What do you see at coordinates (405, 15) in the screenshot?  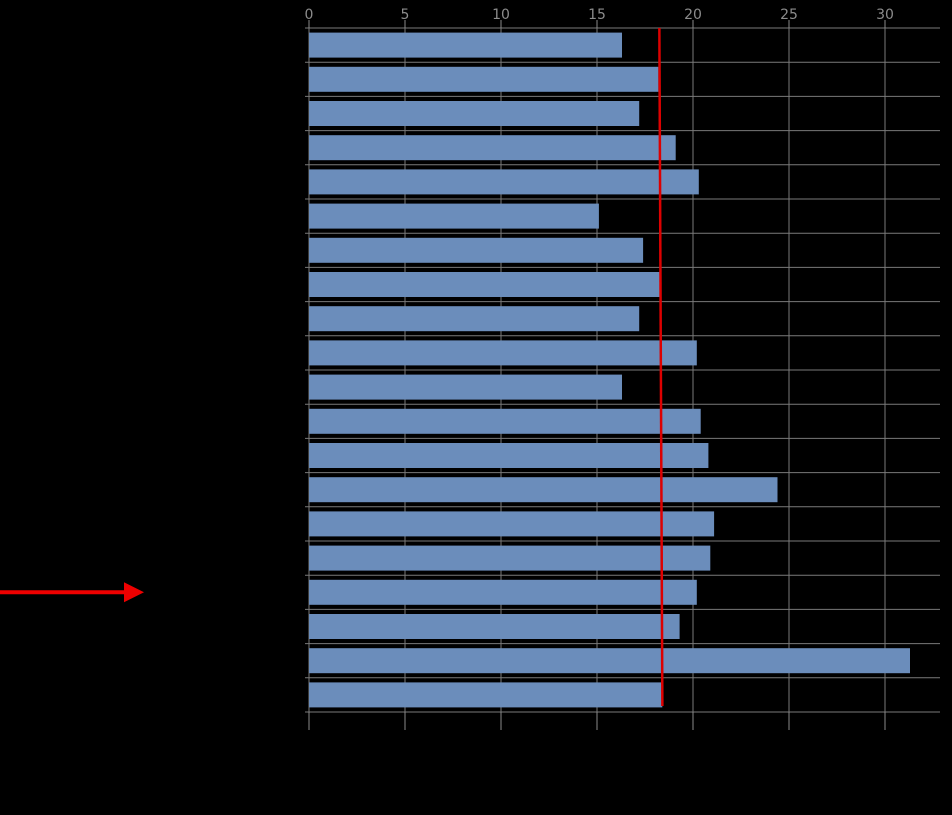 I see `x-tick-label: 5` at bounding box center [405, 15].